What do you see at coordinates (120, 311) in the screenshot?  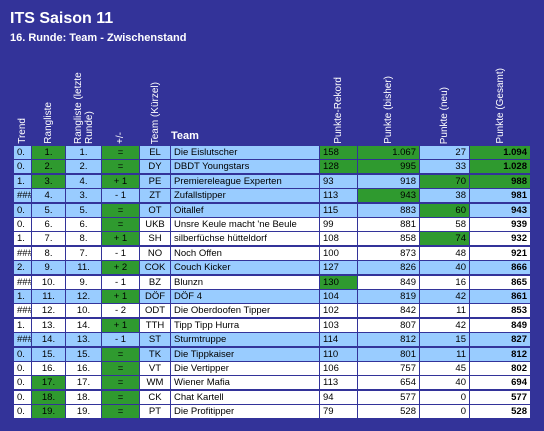 I see `table-cell: - 2` at bounding box center [120, 311].